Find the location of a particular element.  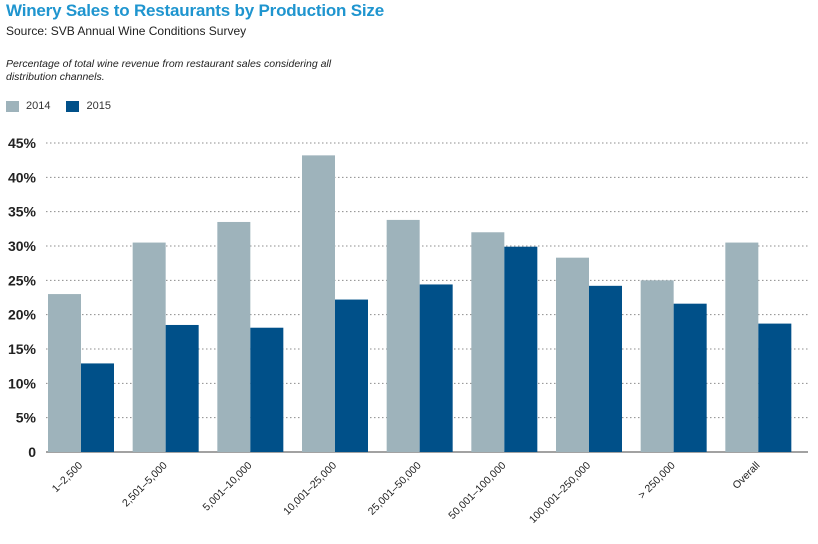

legend-swatch-2015 is located at coordinates (73, 106).